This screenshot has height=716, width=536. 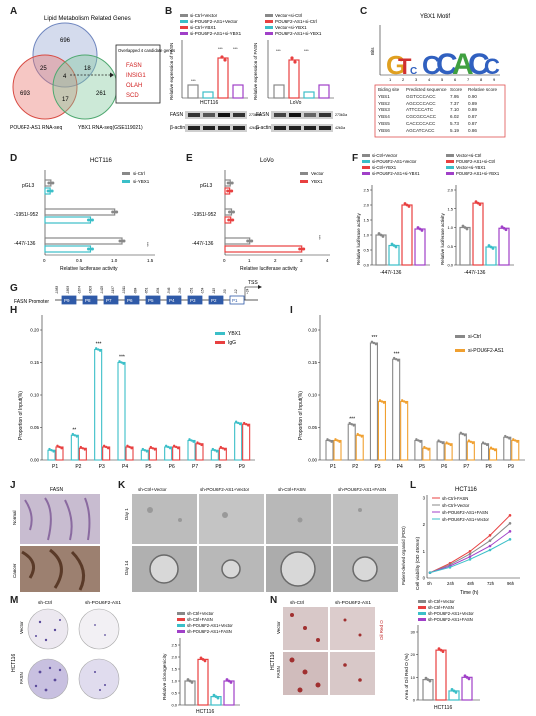 What do you see at coordinates (418, 563) in the screenshot?
I see `svg-text: Cell viability (OD 450nm)` at bounding box center [418, 563].